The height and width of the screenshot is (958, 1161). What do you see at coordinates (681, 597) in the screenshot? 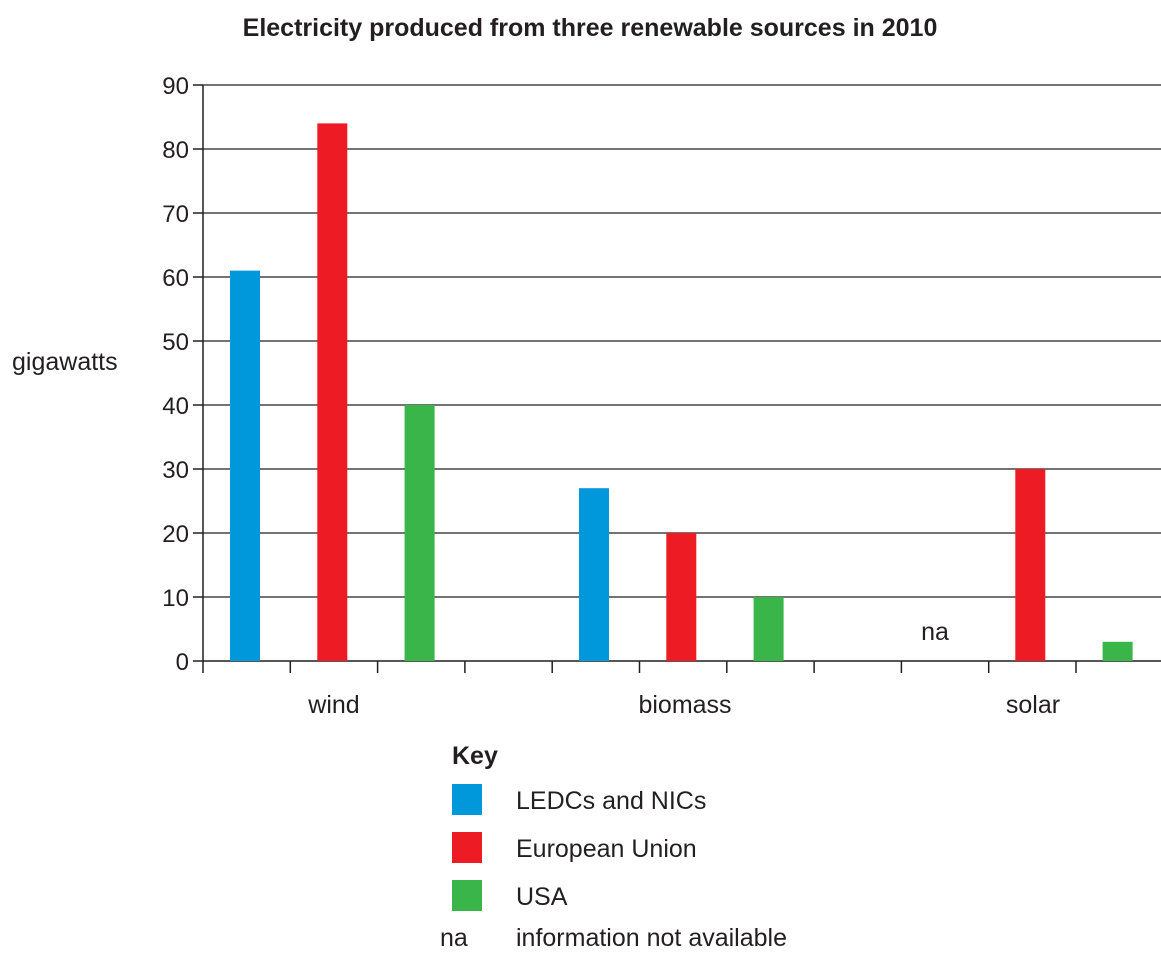
I see `bar-biomass-european-union` at bounding box center [681, 597].